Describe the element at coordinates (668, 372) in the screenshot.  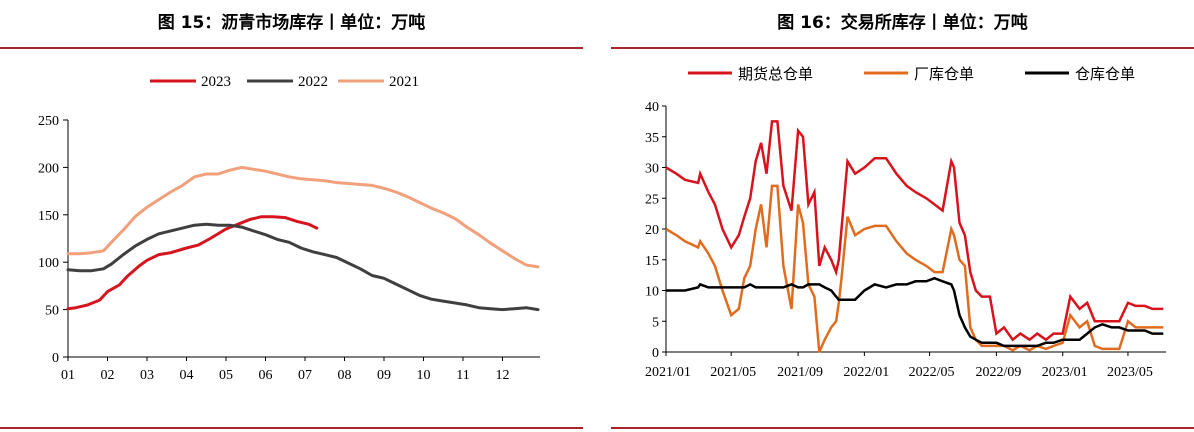
I see `right-x-tick-label: 2021/01` at that location.